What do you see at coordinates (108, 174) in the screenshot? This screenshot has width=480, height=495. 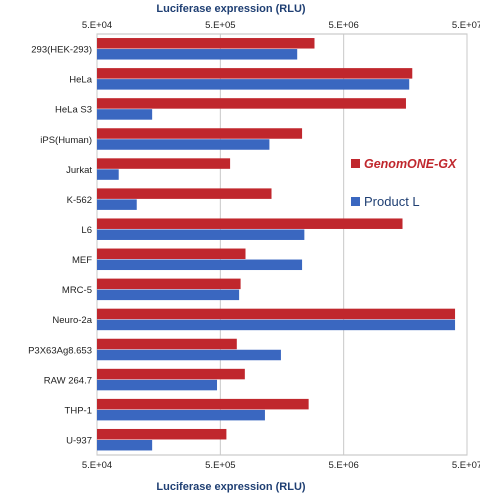 I see `bar-product-l-jurkat` at bounding box center [108, 174].